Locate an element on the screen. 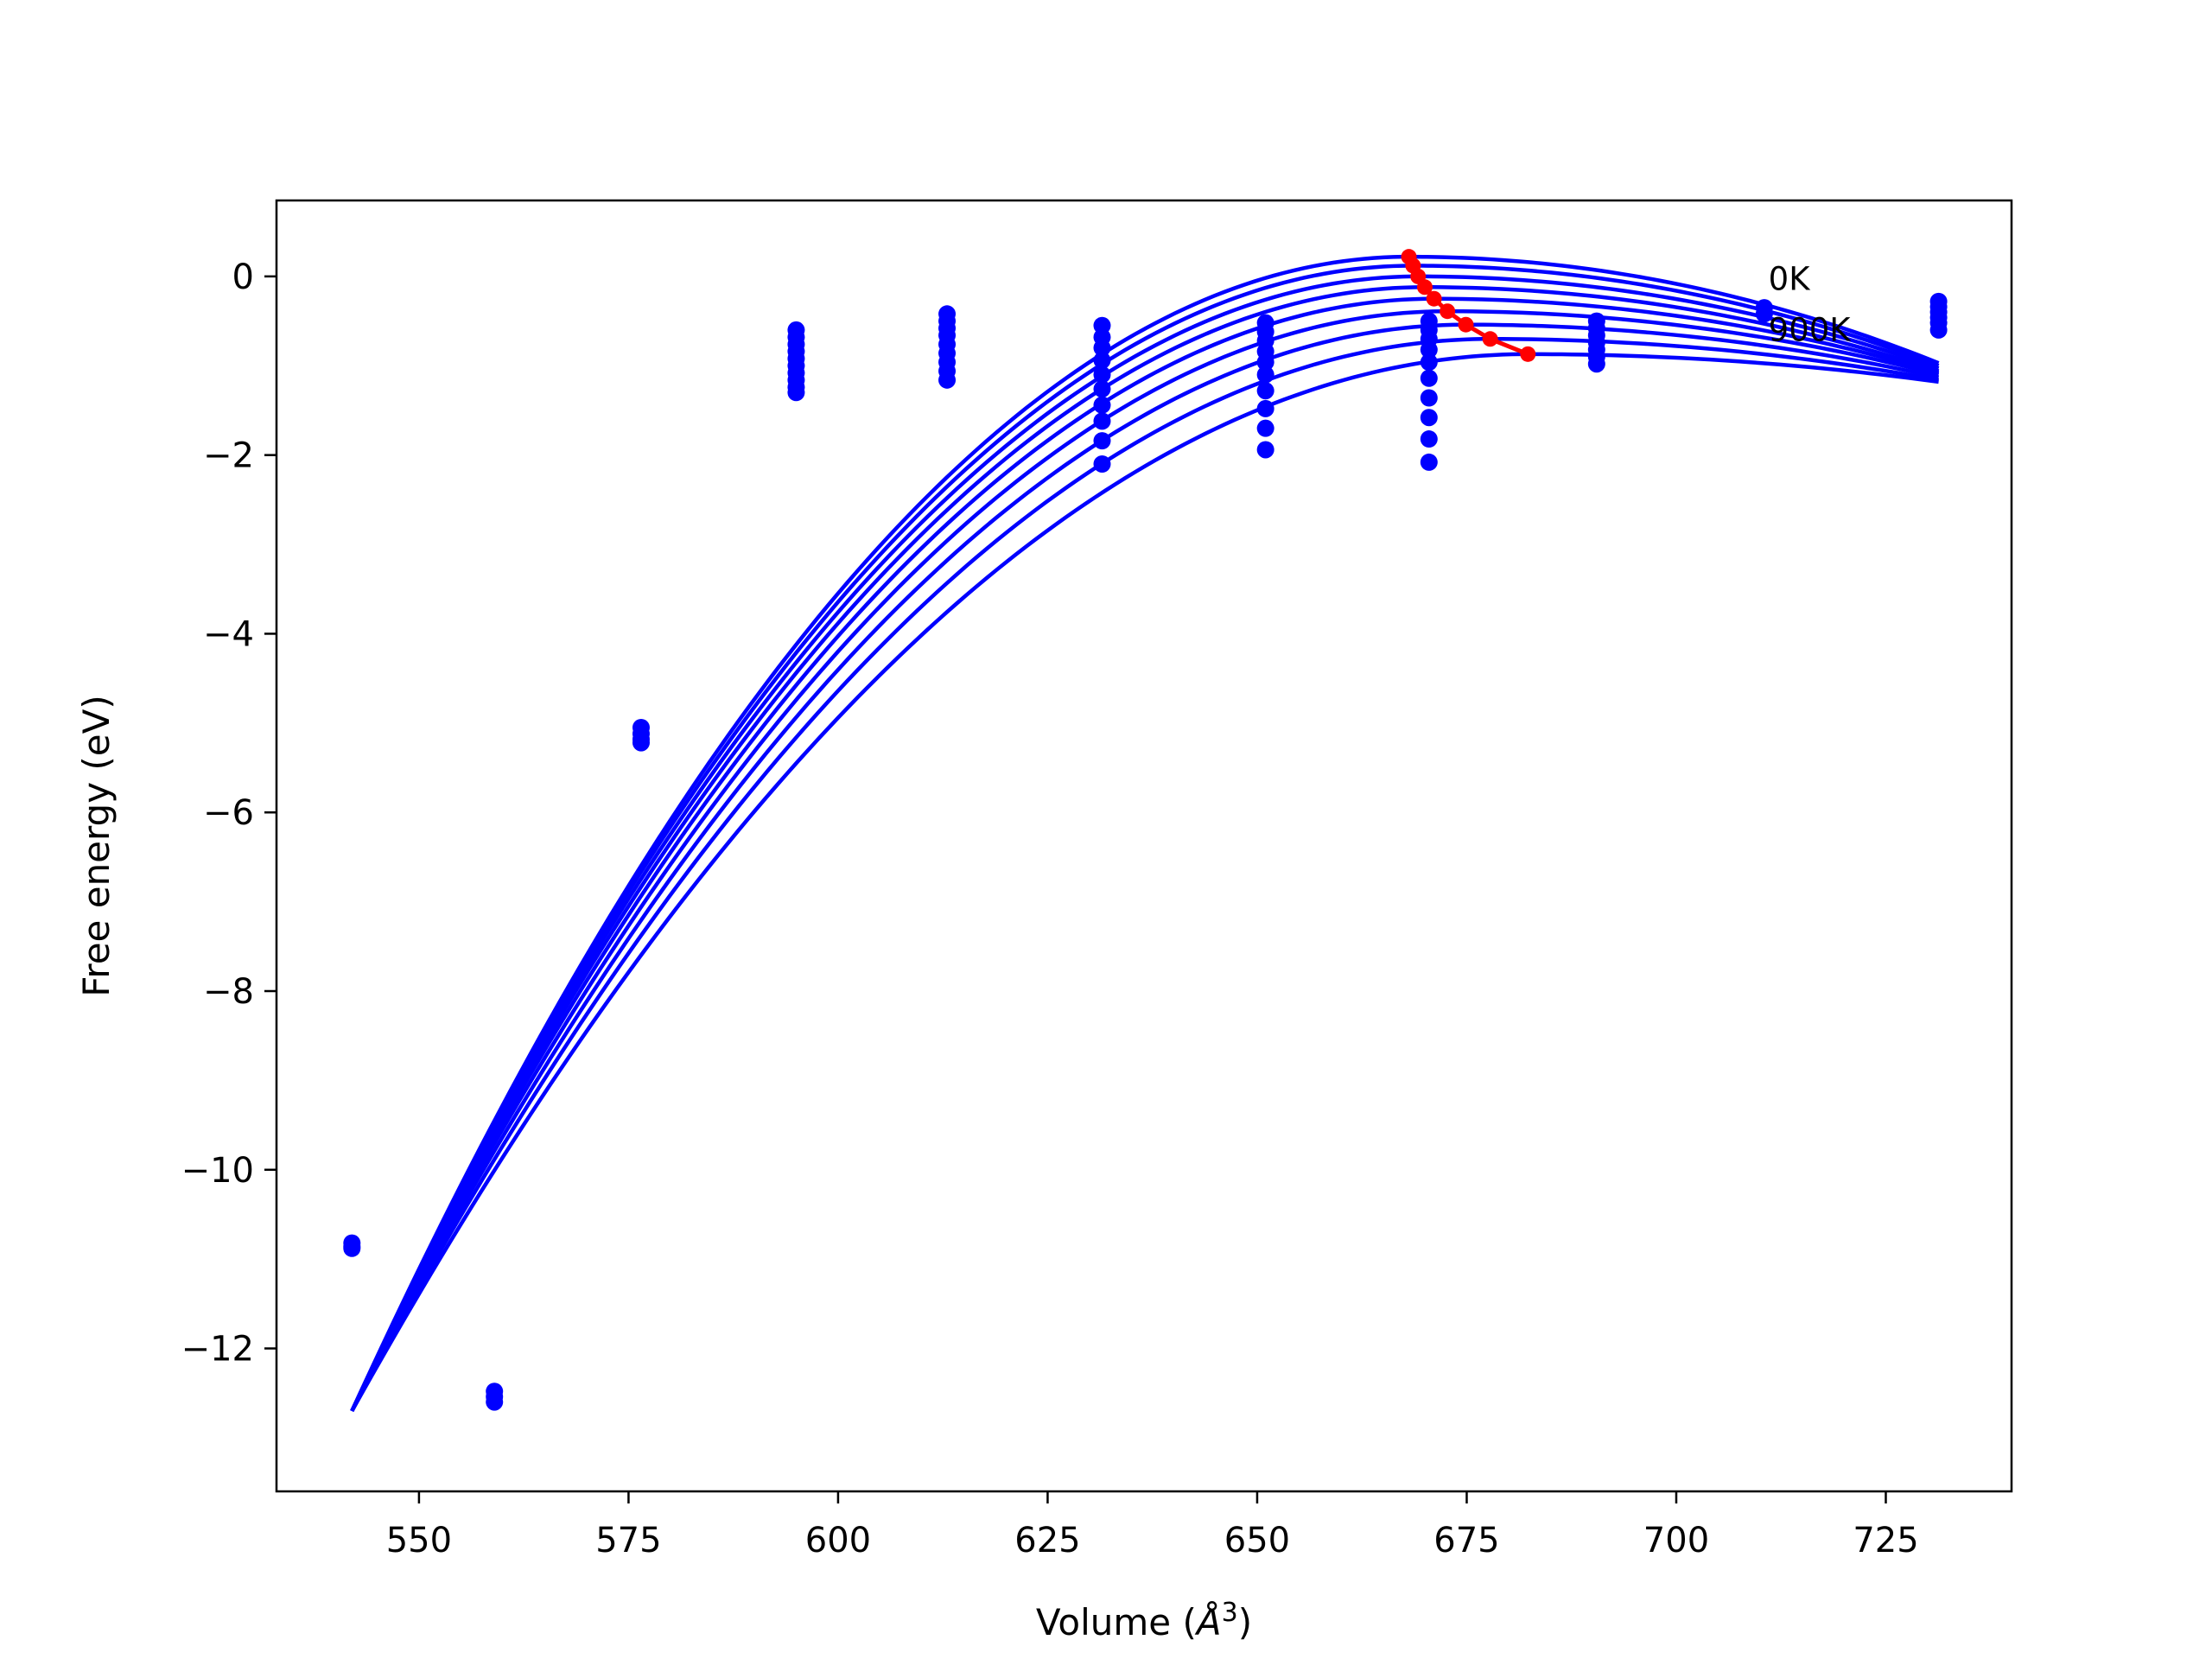  x-tick-label-7: 725 is located at coordinates (1885, 1540).